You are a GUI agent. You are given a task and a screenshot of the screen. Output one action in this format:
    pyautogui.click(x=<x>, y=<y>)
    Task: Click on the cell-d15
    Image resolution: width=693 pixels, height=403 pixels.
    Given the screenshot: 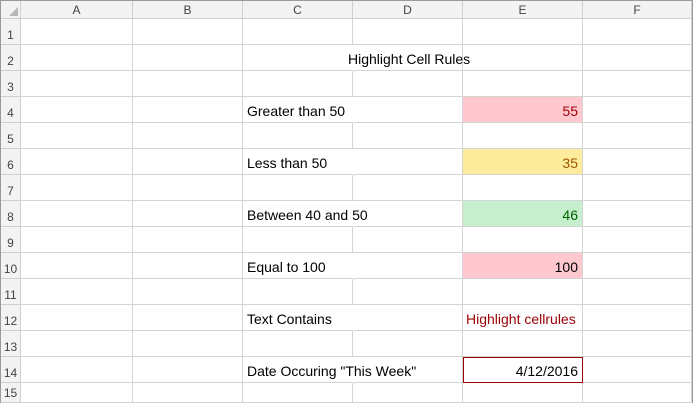 What is the action you would take?
    pyautogui.click(x=408, y=393)
    